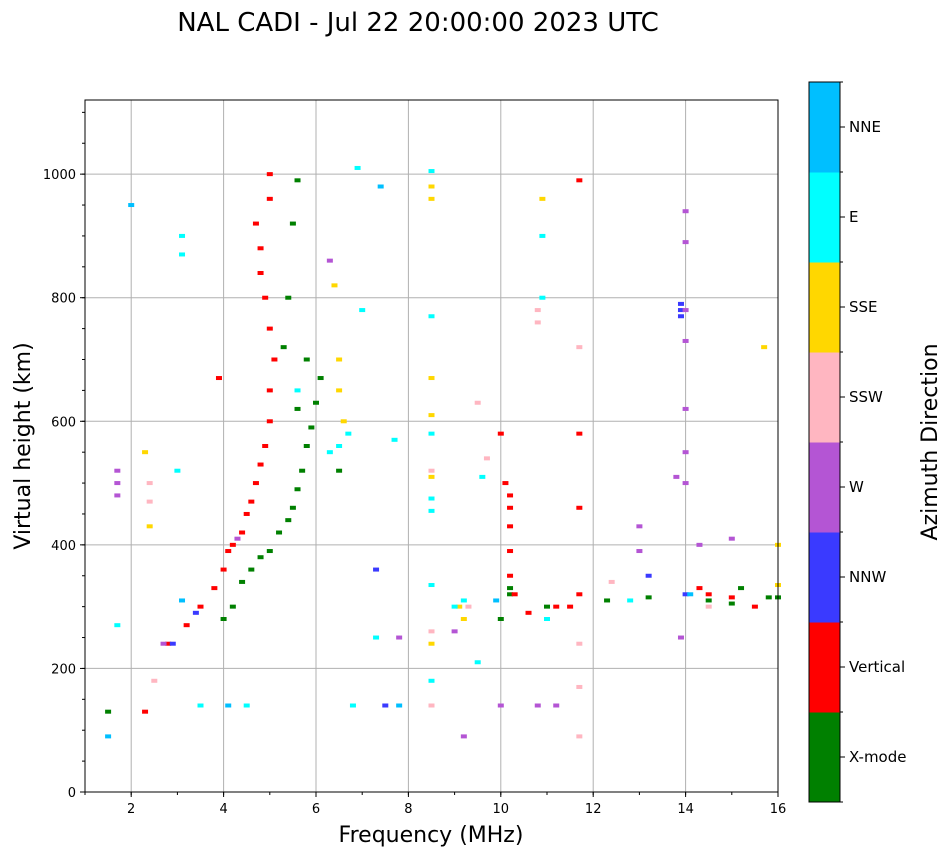 This screenshot has height=856, width=951. Describe the element at coordinates (501, 809) in the screenshot. I see `x-tick-label: 10` at that location.